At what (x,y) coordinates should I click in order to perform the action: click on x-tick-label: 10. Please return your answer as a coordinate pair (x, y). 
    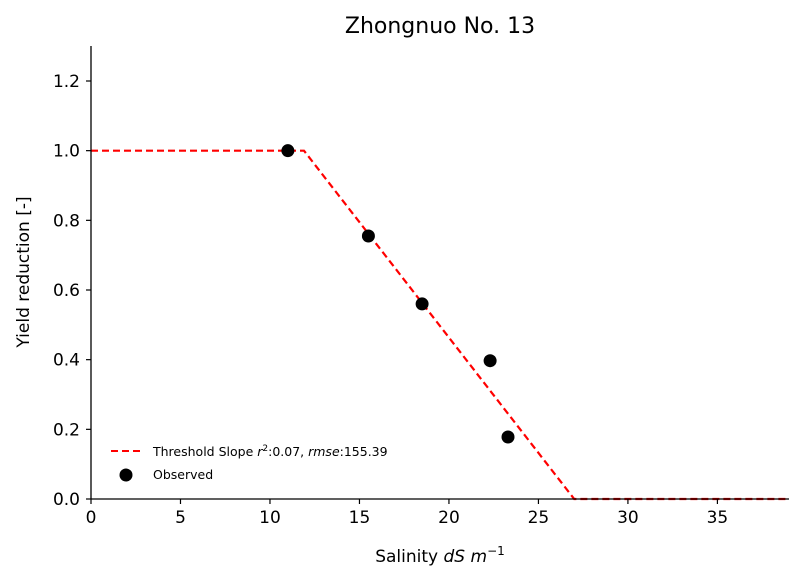
    Looking at the image, I should click on (270, 518).